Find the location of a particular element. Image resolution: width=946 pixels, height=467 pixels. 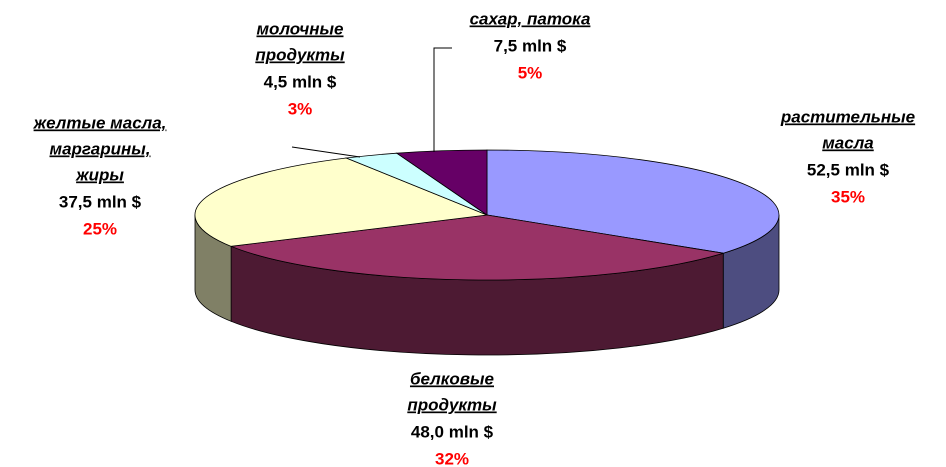

category-label: белковые is located at coordinates (452, 378).